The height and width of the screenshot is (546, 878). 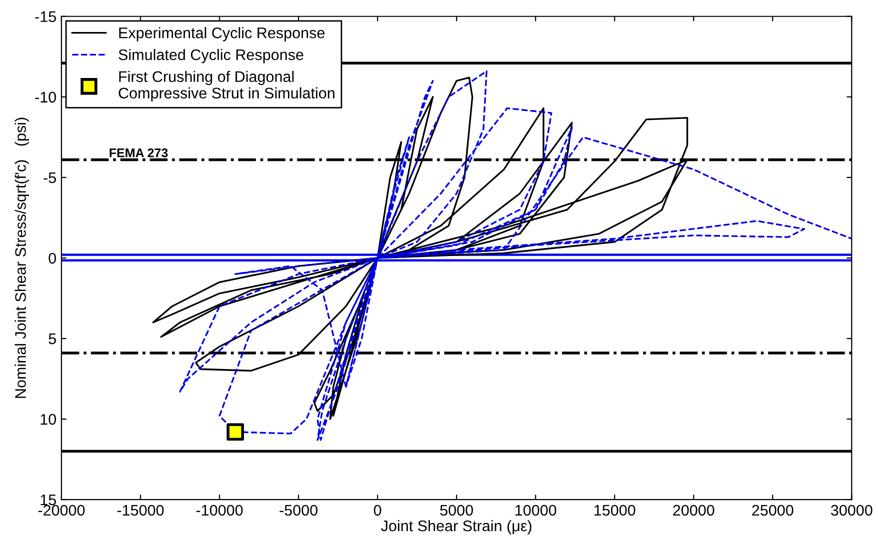 What do you see at coordinates (61, 510) in the screenshot?
I see `x-tick-label: -20000` at bounding box center [61, 510].